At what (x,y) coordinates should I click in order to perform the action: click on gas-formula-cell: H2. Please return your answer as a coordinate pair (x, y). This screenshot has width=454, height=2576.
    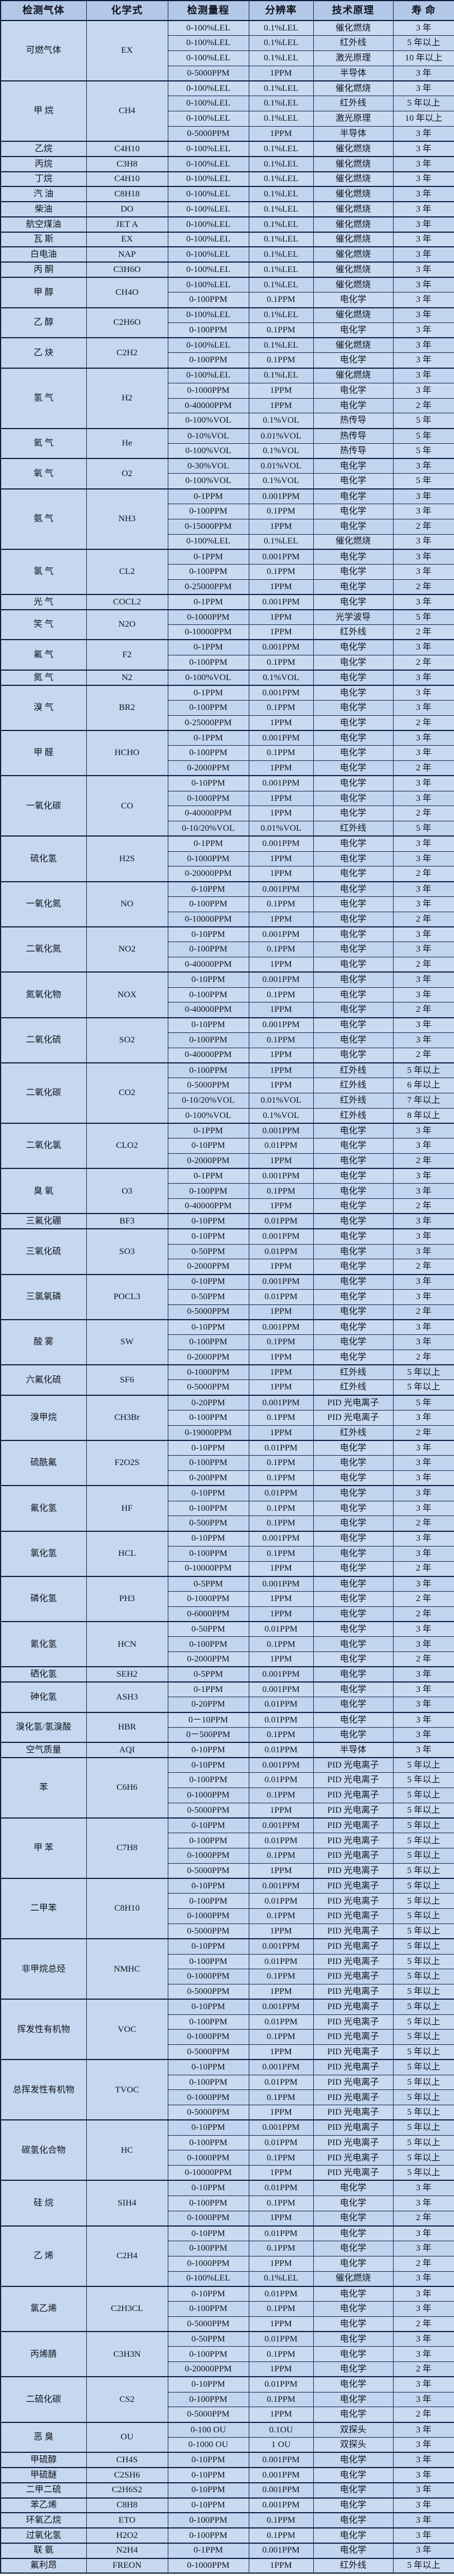
    Looking at the image, I should click on (127, 398).